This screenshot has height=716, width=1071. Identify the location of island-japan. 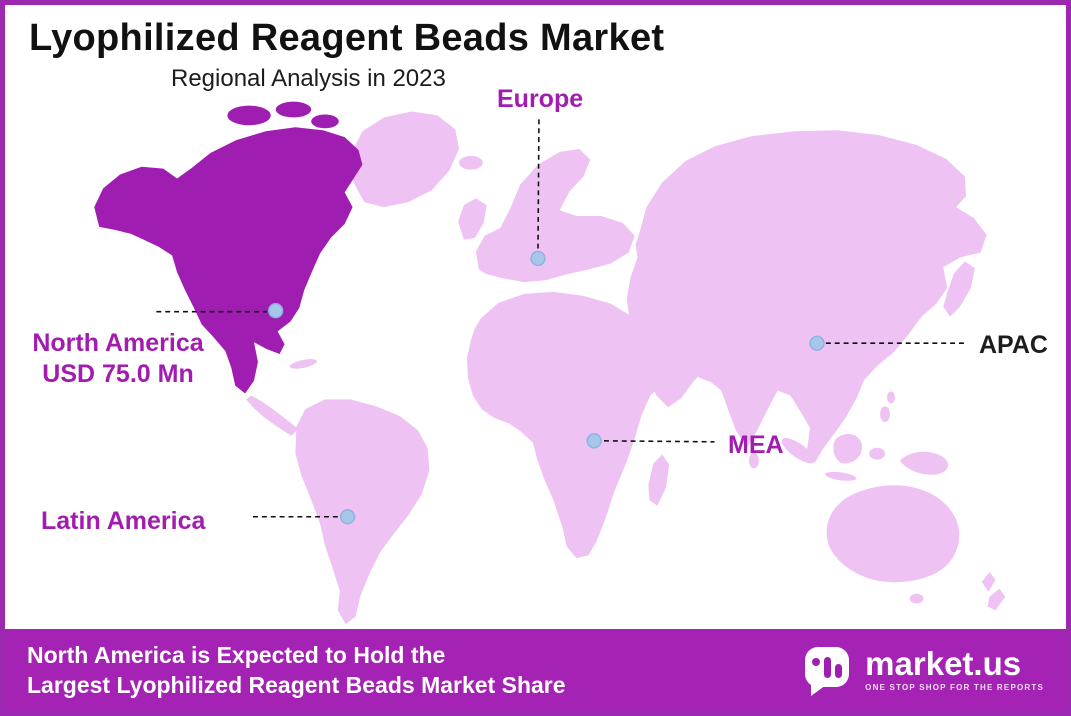
(959, 289).